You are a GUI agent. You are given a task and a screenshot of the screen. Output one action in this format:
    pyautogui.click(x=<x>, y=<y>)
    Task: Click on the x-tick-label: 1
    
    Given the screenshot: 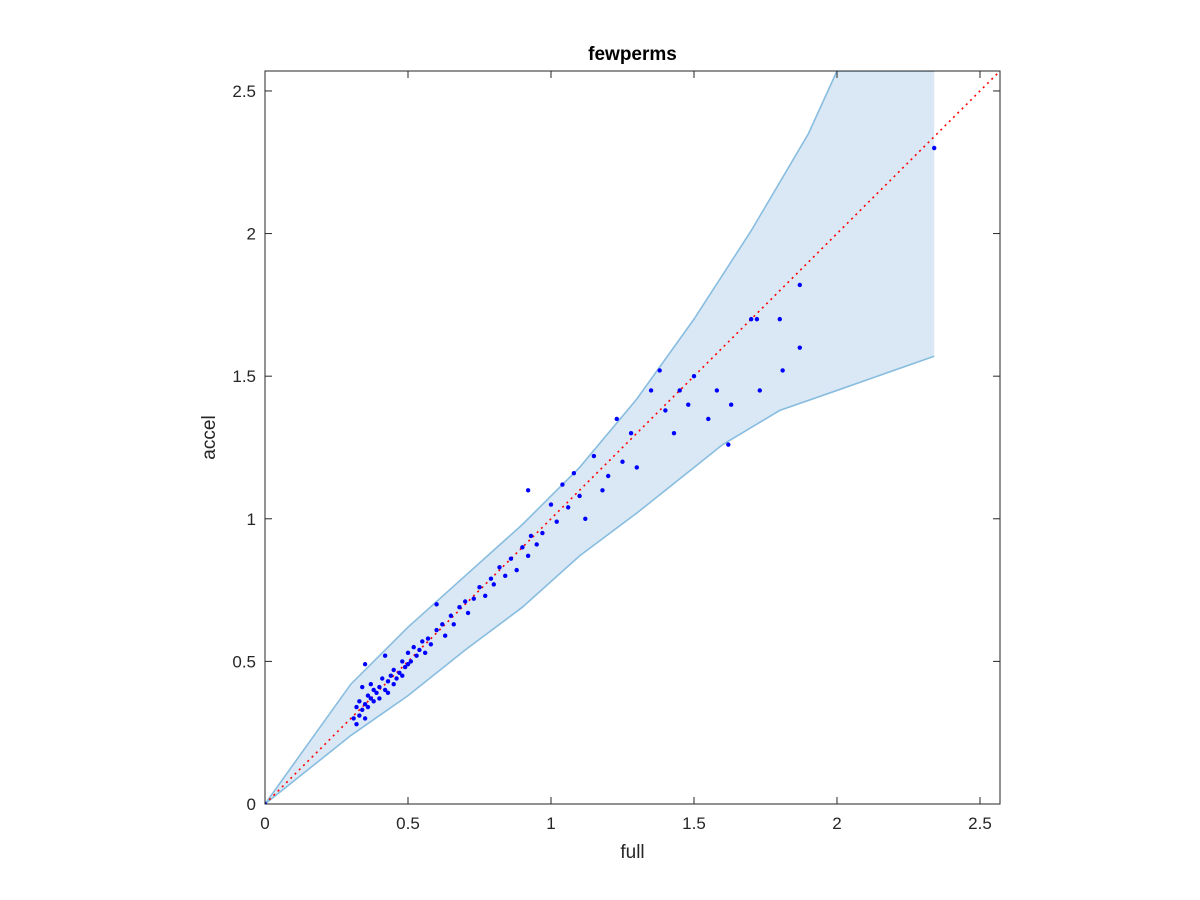 What is the action you would take?
    pyautogui.click(x=550, y=823)
    